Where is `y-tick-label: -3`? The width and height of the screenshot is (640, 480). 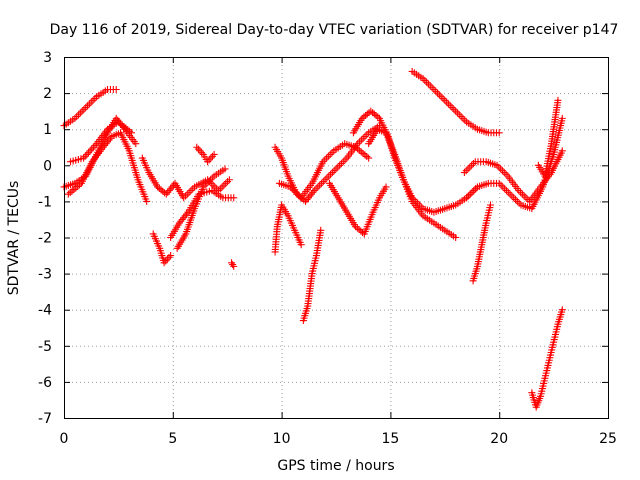
y-tick-label: -3 is located at coordinates (45, 275).